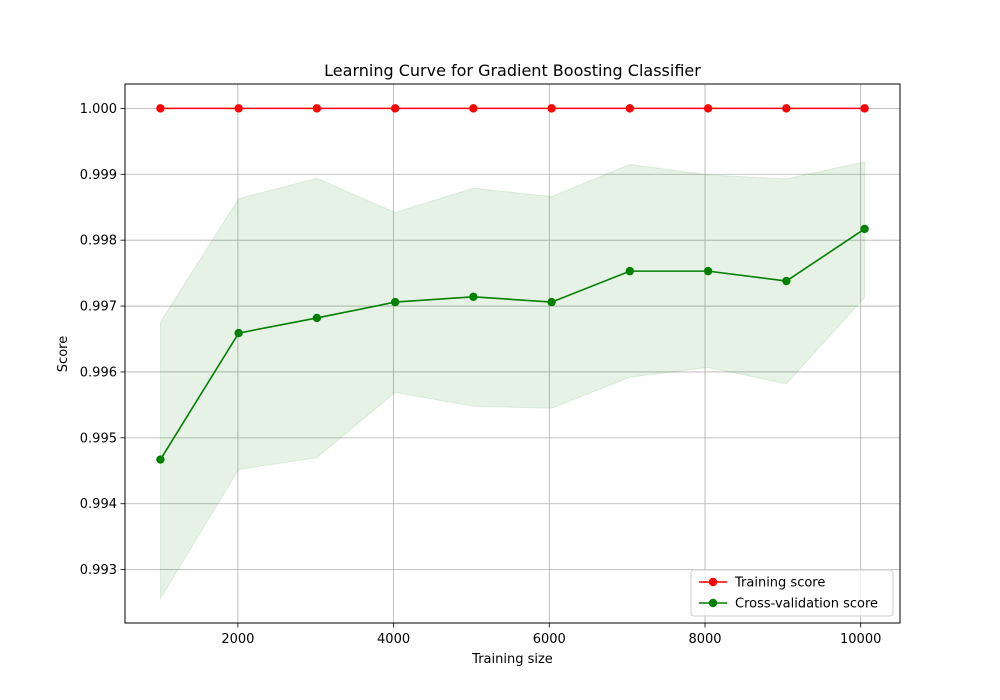 The image size is (1000, 700). What do you see at coordinates (860, 639) in the screenshot?
I see `x-tick-label: 10000` at bounding box center [860, 639].